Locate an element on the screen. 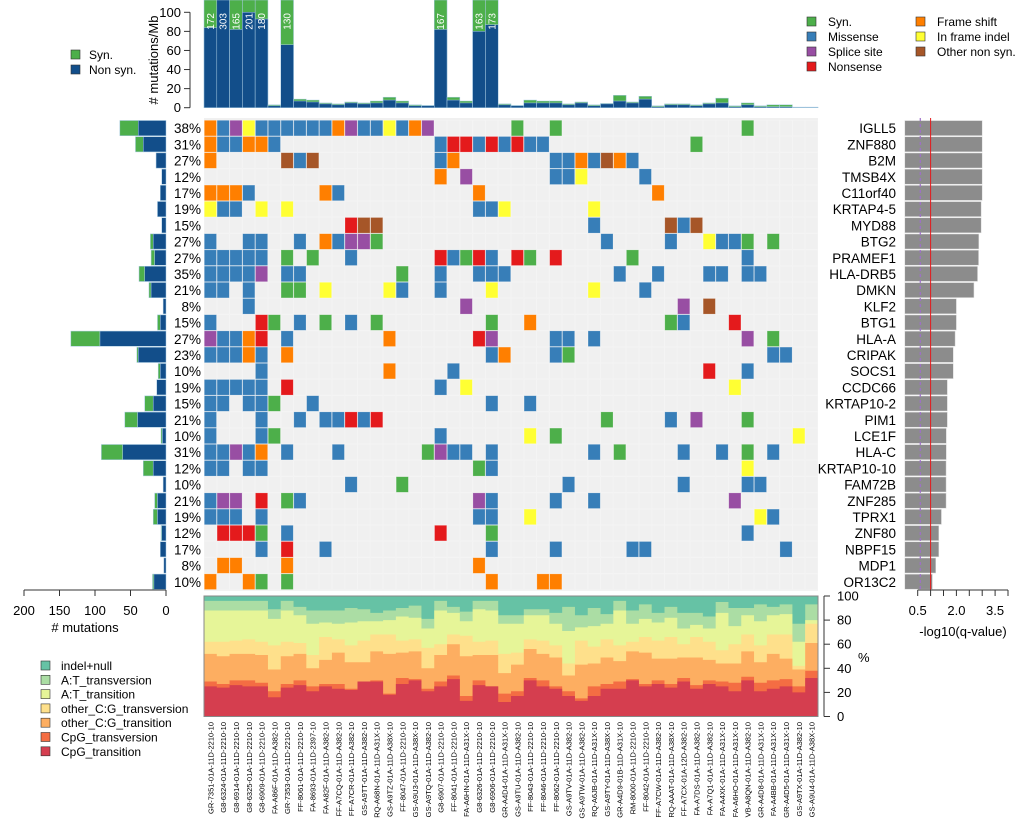 The width and height of the screenshot is (1020, 828). sample-label: GR-7351-01A-11D-2210-10 is located at coordinates (210, 768).